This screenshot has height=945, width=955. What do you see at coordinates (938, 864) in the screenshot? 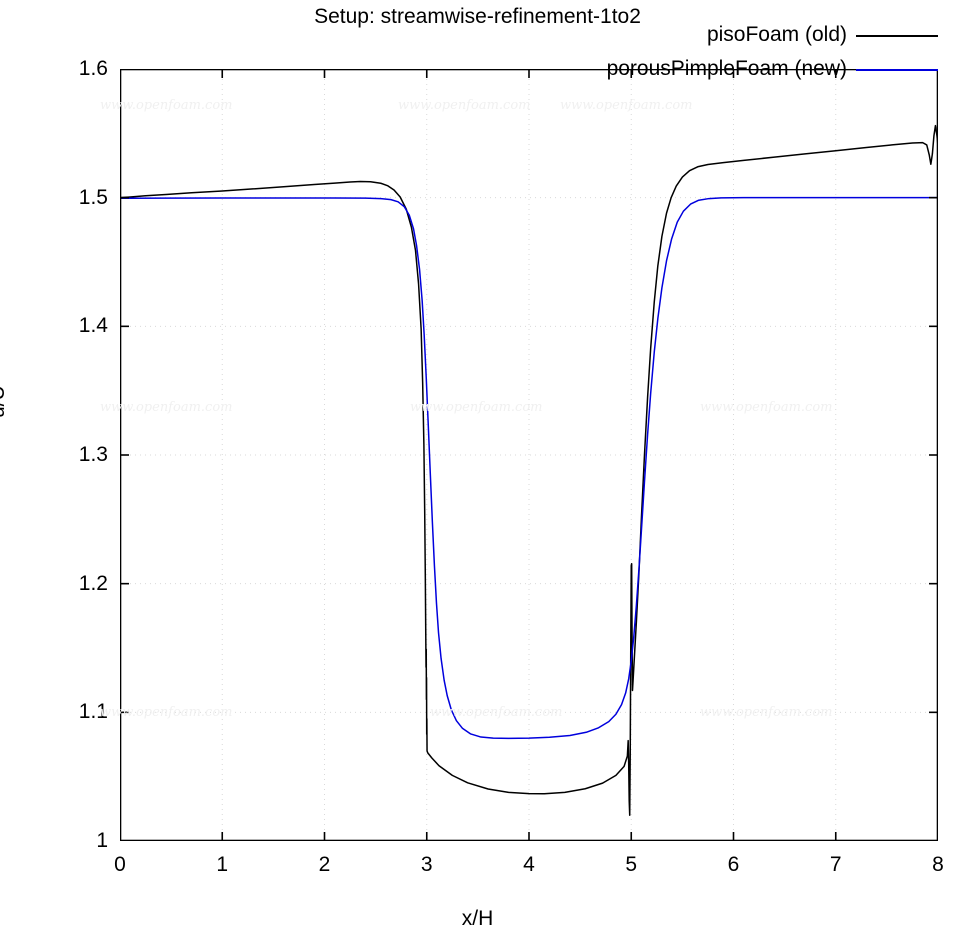
I see `x-tick-label: 8` at bounding box center [938, 864].